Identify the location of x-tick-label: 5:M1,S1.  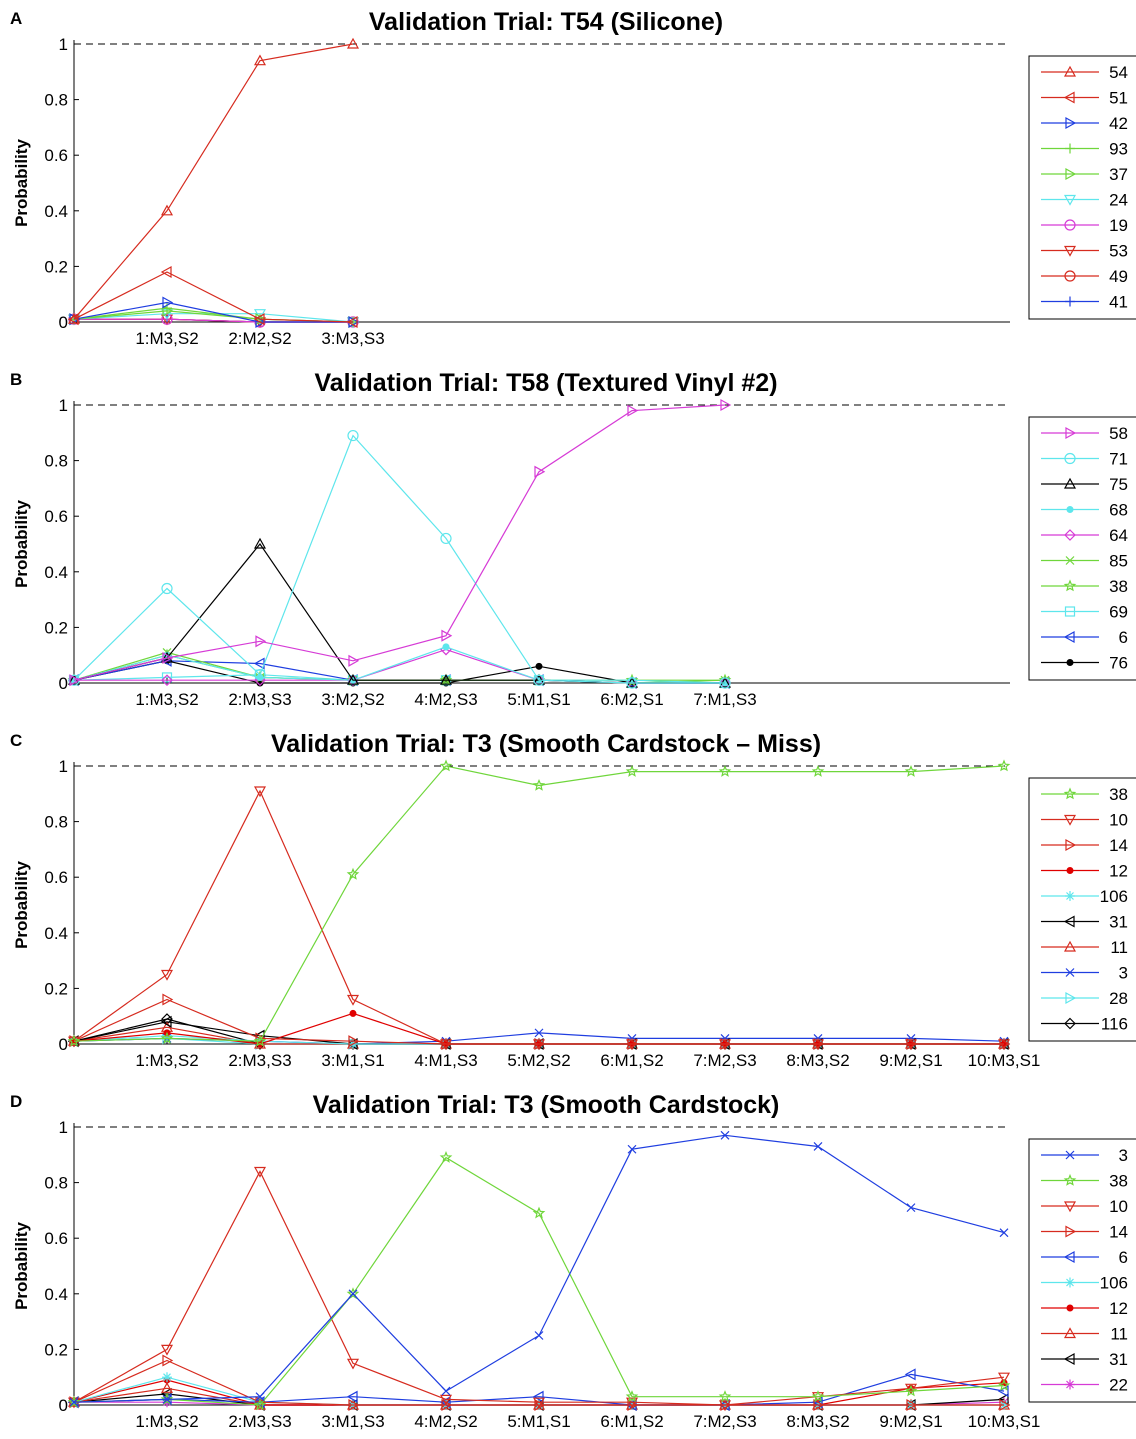
(538, 699).